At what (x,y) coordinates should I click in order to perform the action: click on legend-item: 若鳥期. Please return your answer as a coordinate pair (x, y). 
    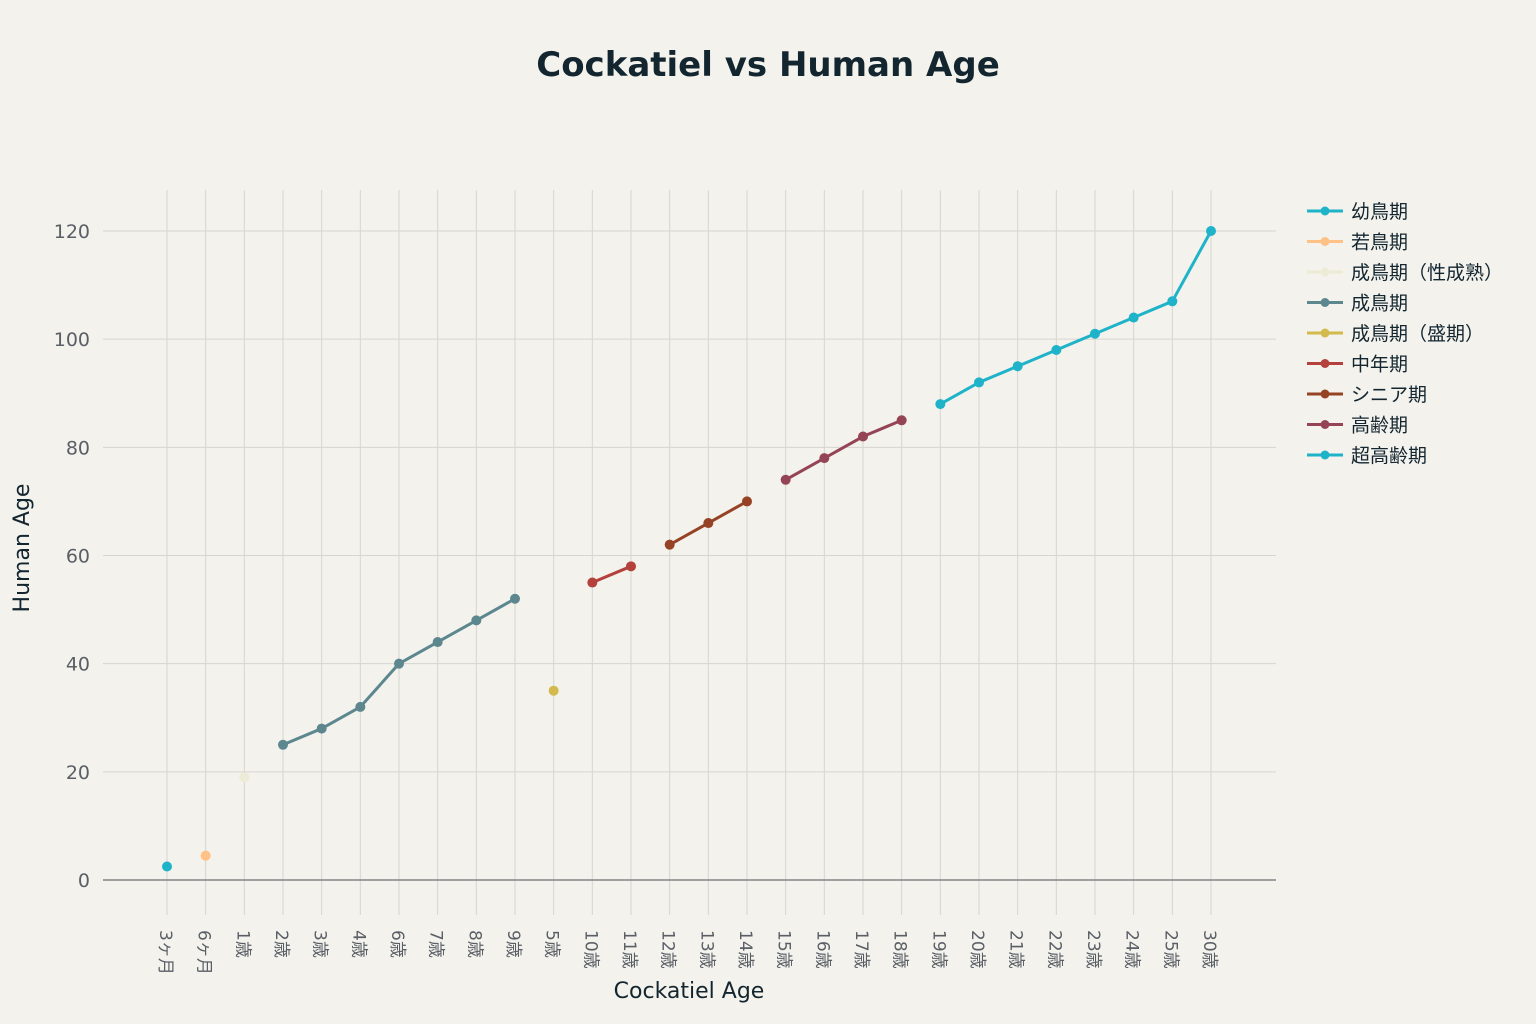
    Looking at the image, I should click on (1357, 243).